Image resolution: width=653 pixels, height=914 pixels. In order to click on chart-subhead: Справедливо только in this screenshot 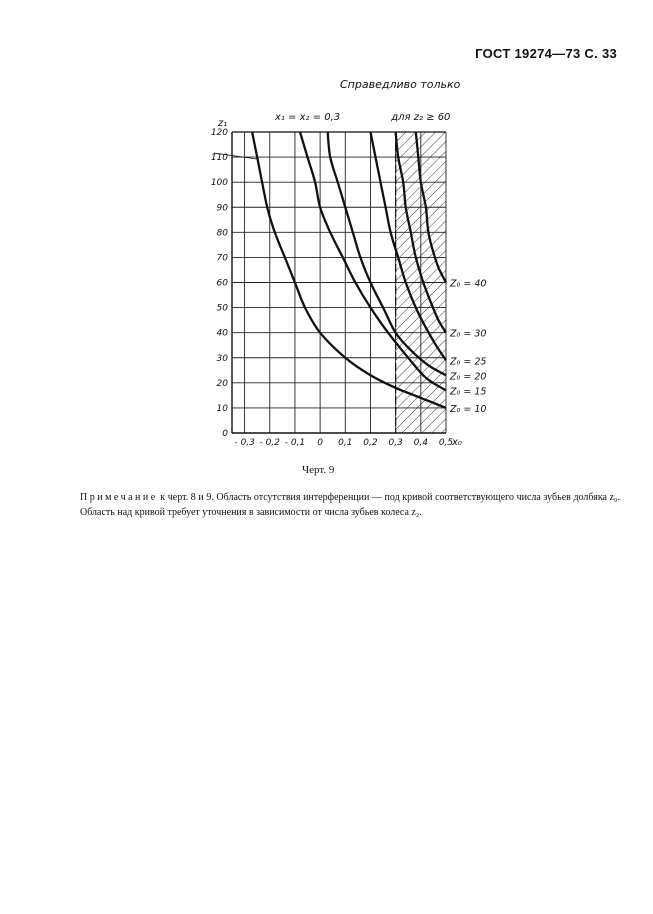, I will do `click(400, 84)`.